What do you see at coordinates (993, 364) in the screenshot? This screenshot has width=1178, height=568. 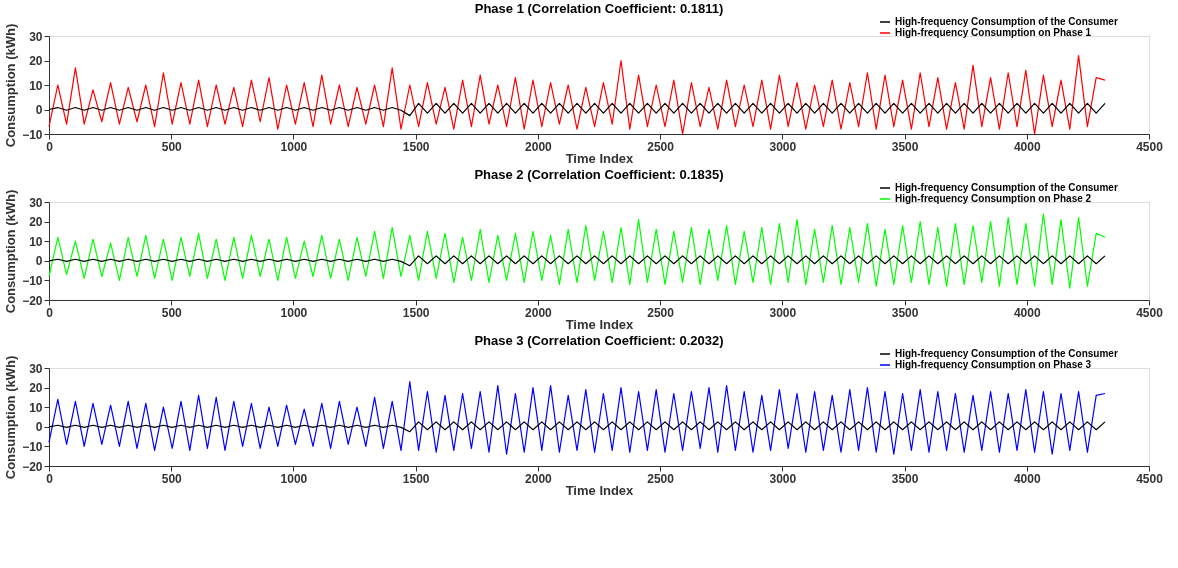 I see `legend-label: High-frequency Consumption on Phase 3` at bounding box center [993, 364].